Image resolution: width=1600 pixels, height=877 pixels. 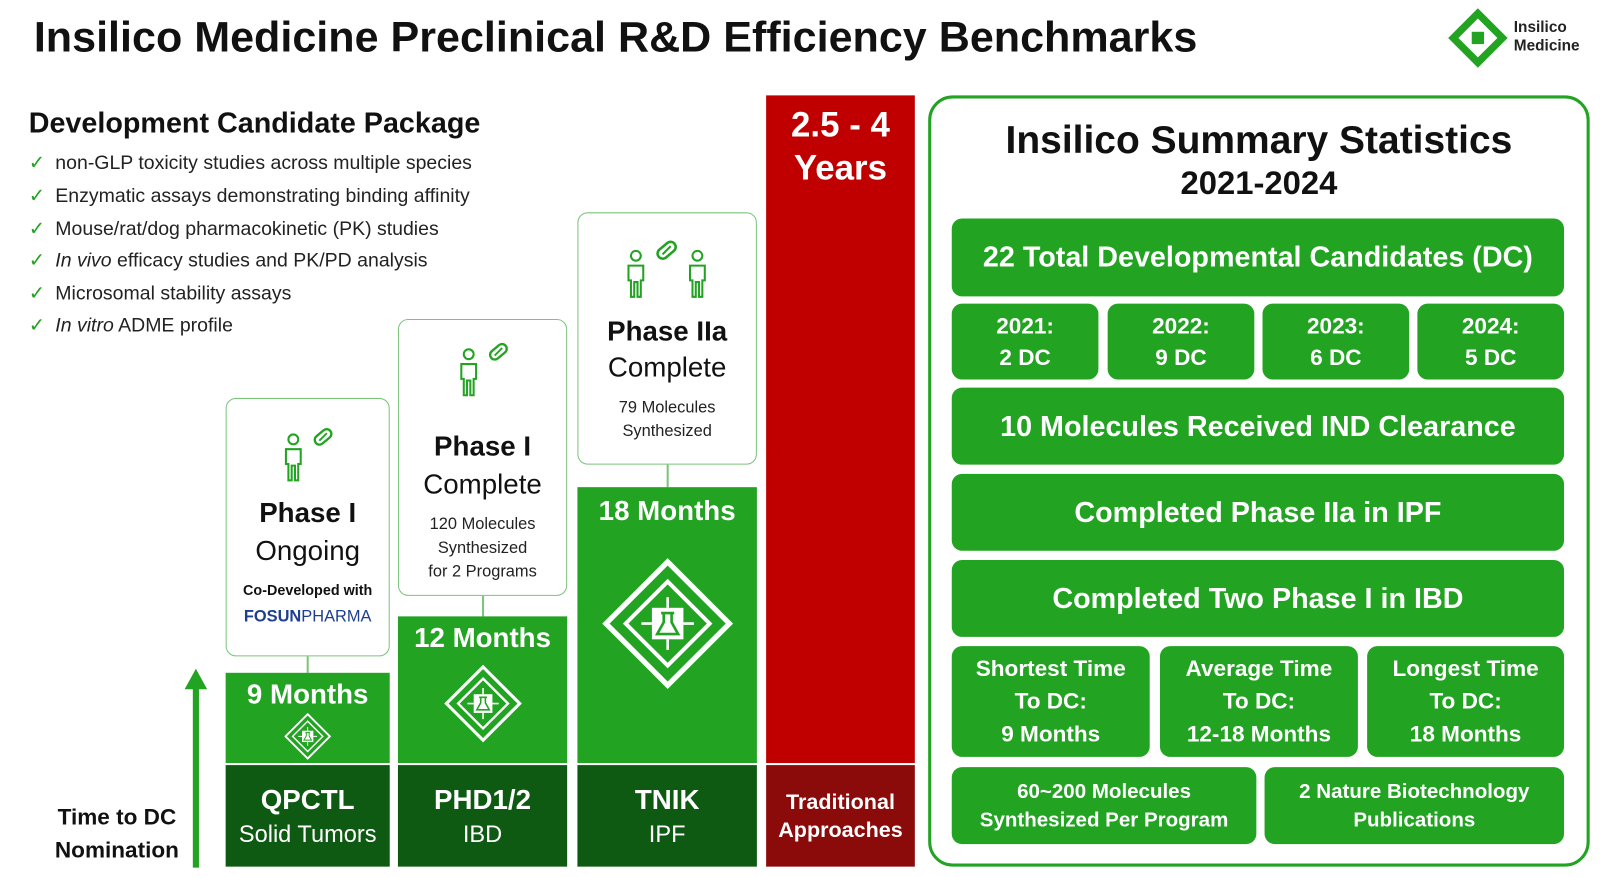 I want to click on duration: 9 Months, so click(x=307, y=694).